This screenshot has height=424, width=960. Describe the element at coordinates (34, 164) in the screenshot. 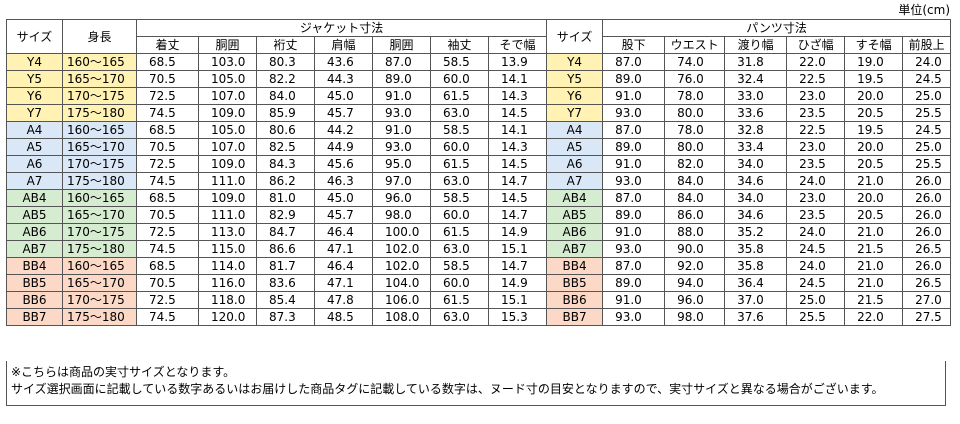

I see `size-cell: A6` at that location.